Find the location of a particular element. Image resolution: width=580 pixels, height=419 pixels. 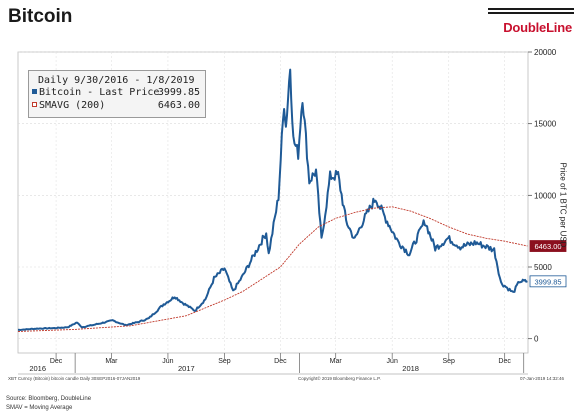

last-value-label: 6463.00 is located at coordinates (547, 246).